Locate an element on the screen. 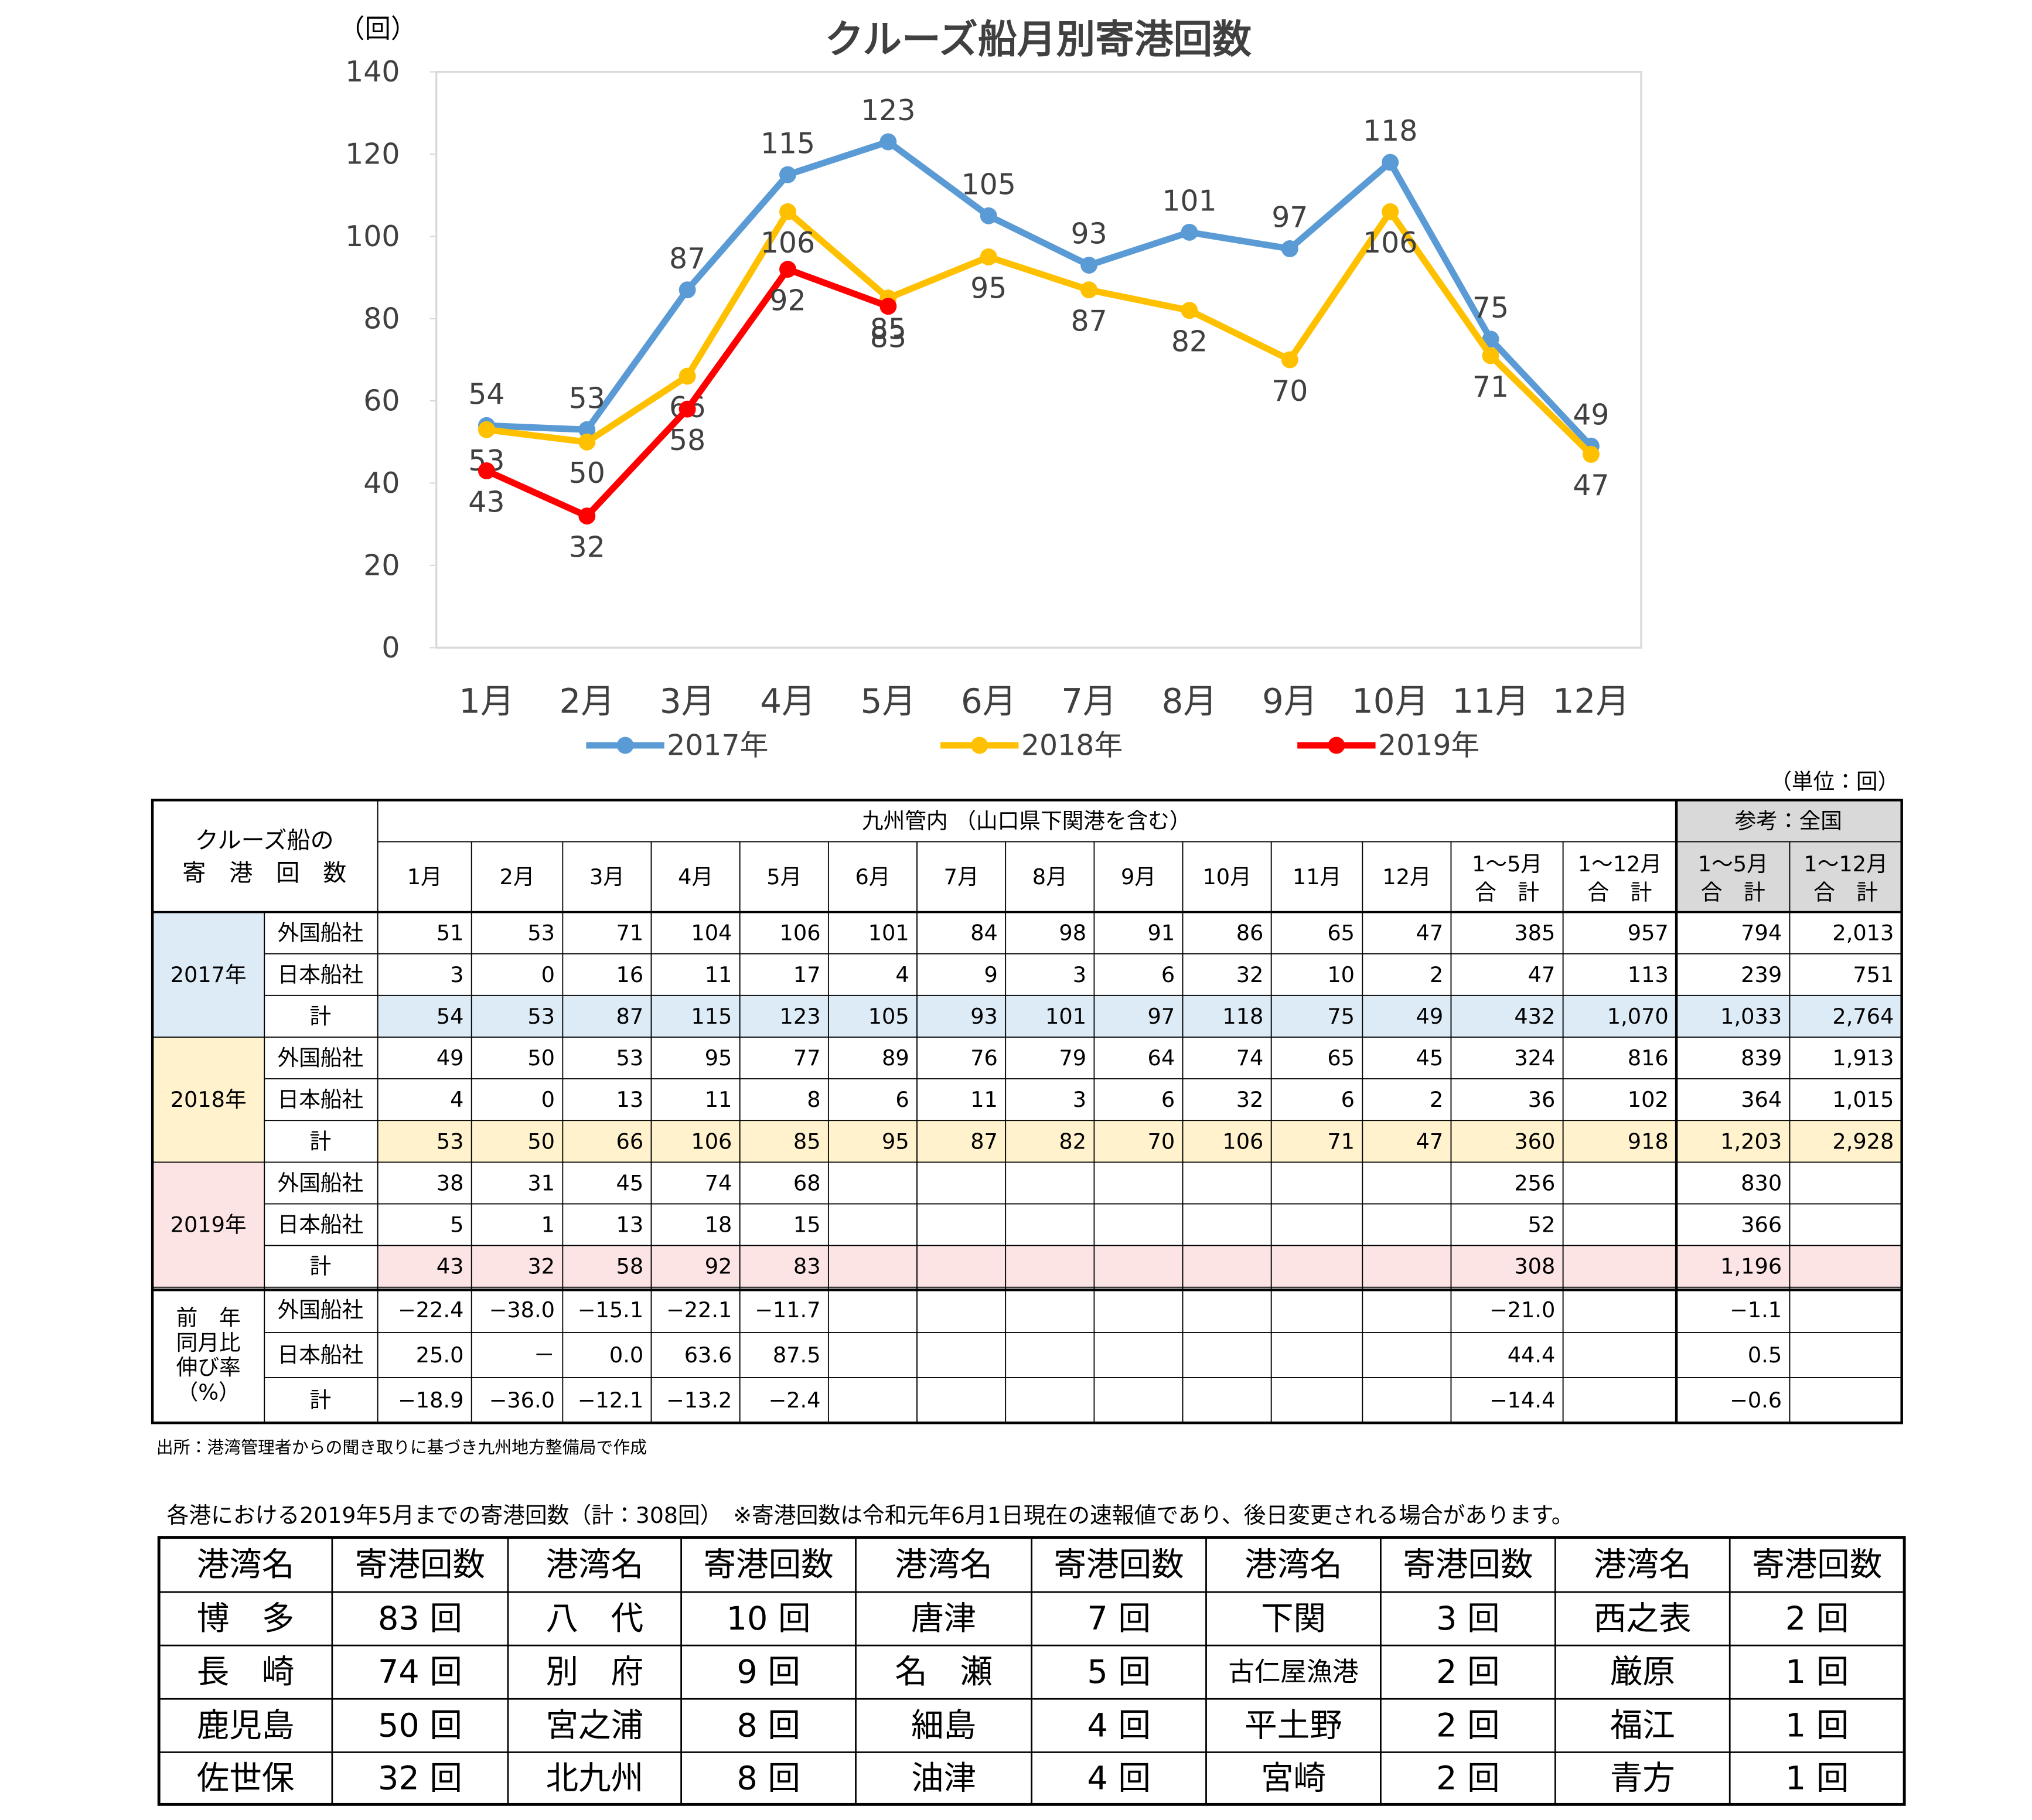 The height and width of the screenshot is (1820, 2032). data-label: 71 is located at coordinates (1490, 387).